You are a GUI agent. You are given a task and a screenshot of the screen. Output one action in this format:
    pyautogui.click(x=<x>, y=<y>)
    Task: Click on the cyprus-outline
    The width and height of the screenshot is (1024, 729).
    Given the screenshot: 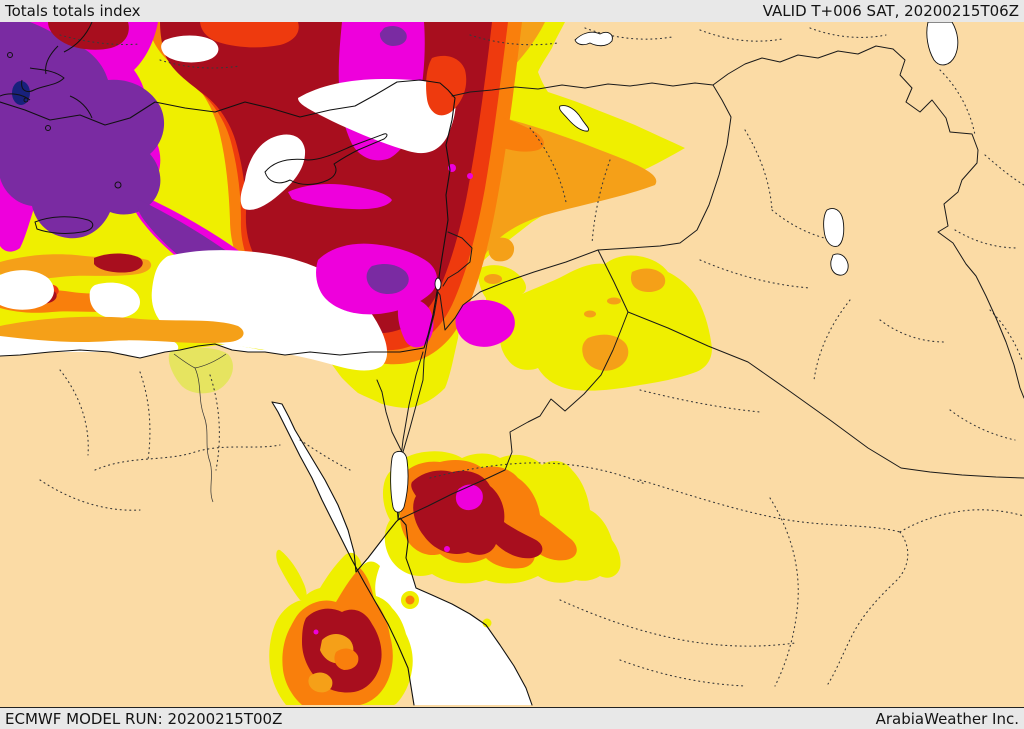 What is the action you would take?
    pyautogui.click(x=326, y=159)
    